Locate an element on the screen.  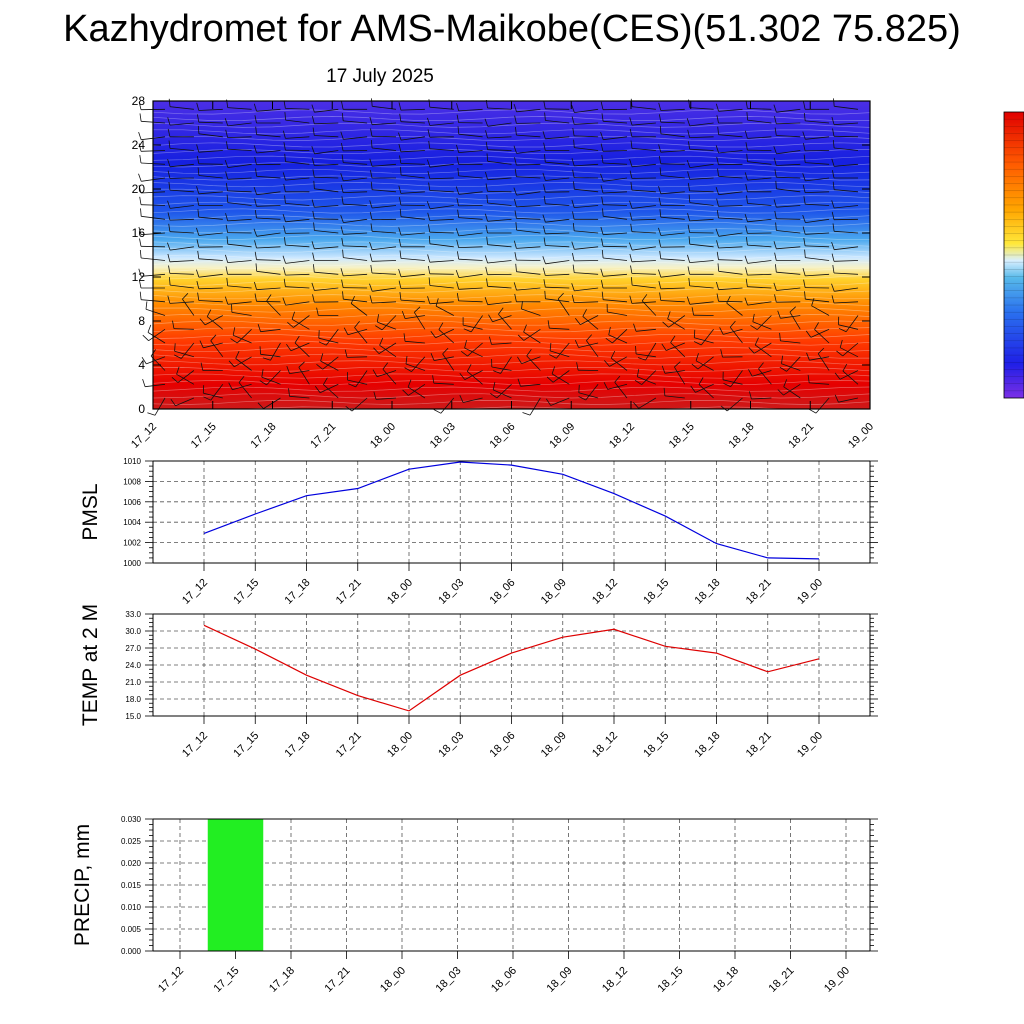
section-y-tick-label: 4 is located at coordinates (141, 365).